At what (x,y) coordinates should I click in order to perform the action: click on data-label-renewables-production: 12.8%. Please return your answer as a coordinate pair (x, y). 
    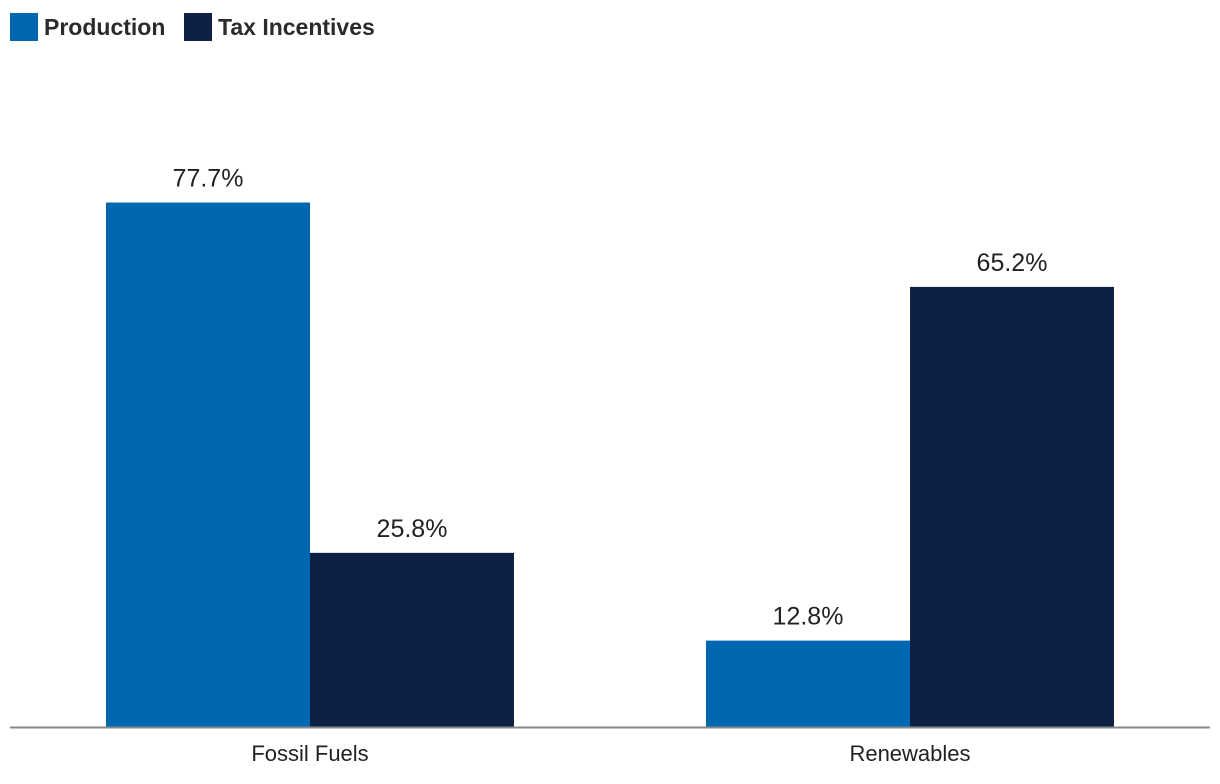
    Looking at the image, I should click on (808, 617).